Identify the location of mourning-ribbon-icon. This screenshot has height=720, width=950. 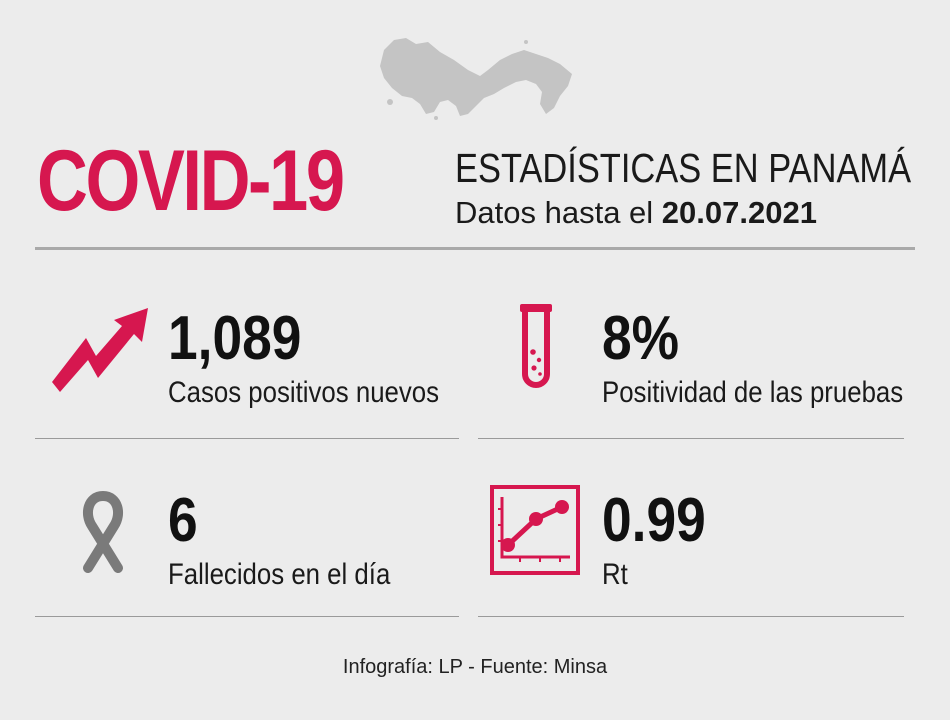
(103, 531).